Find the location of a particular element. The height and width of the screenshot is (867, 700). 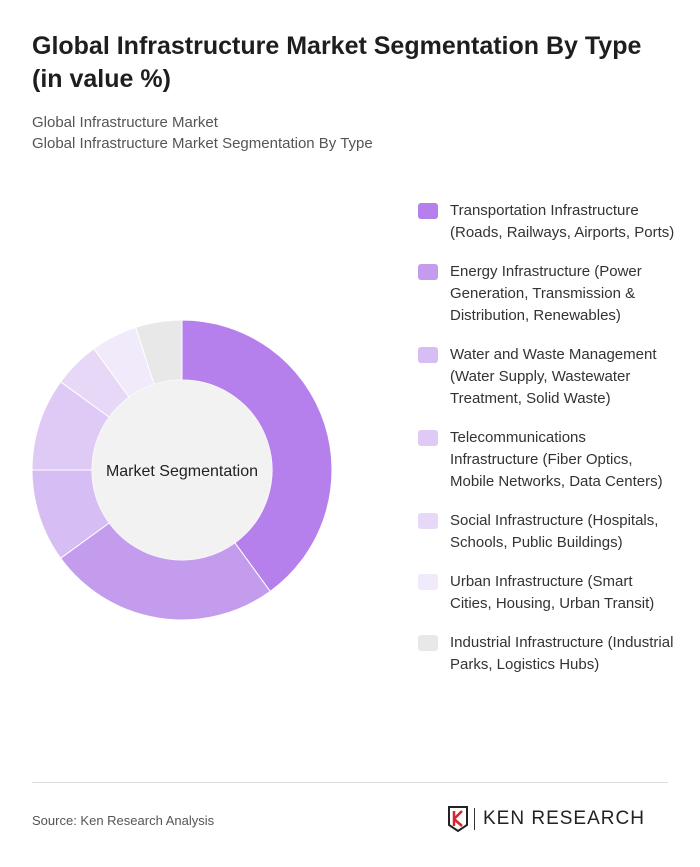

logo-text: KEN RESEARCH is located at coordinates (564, 818).